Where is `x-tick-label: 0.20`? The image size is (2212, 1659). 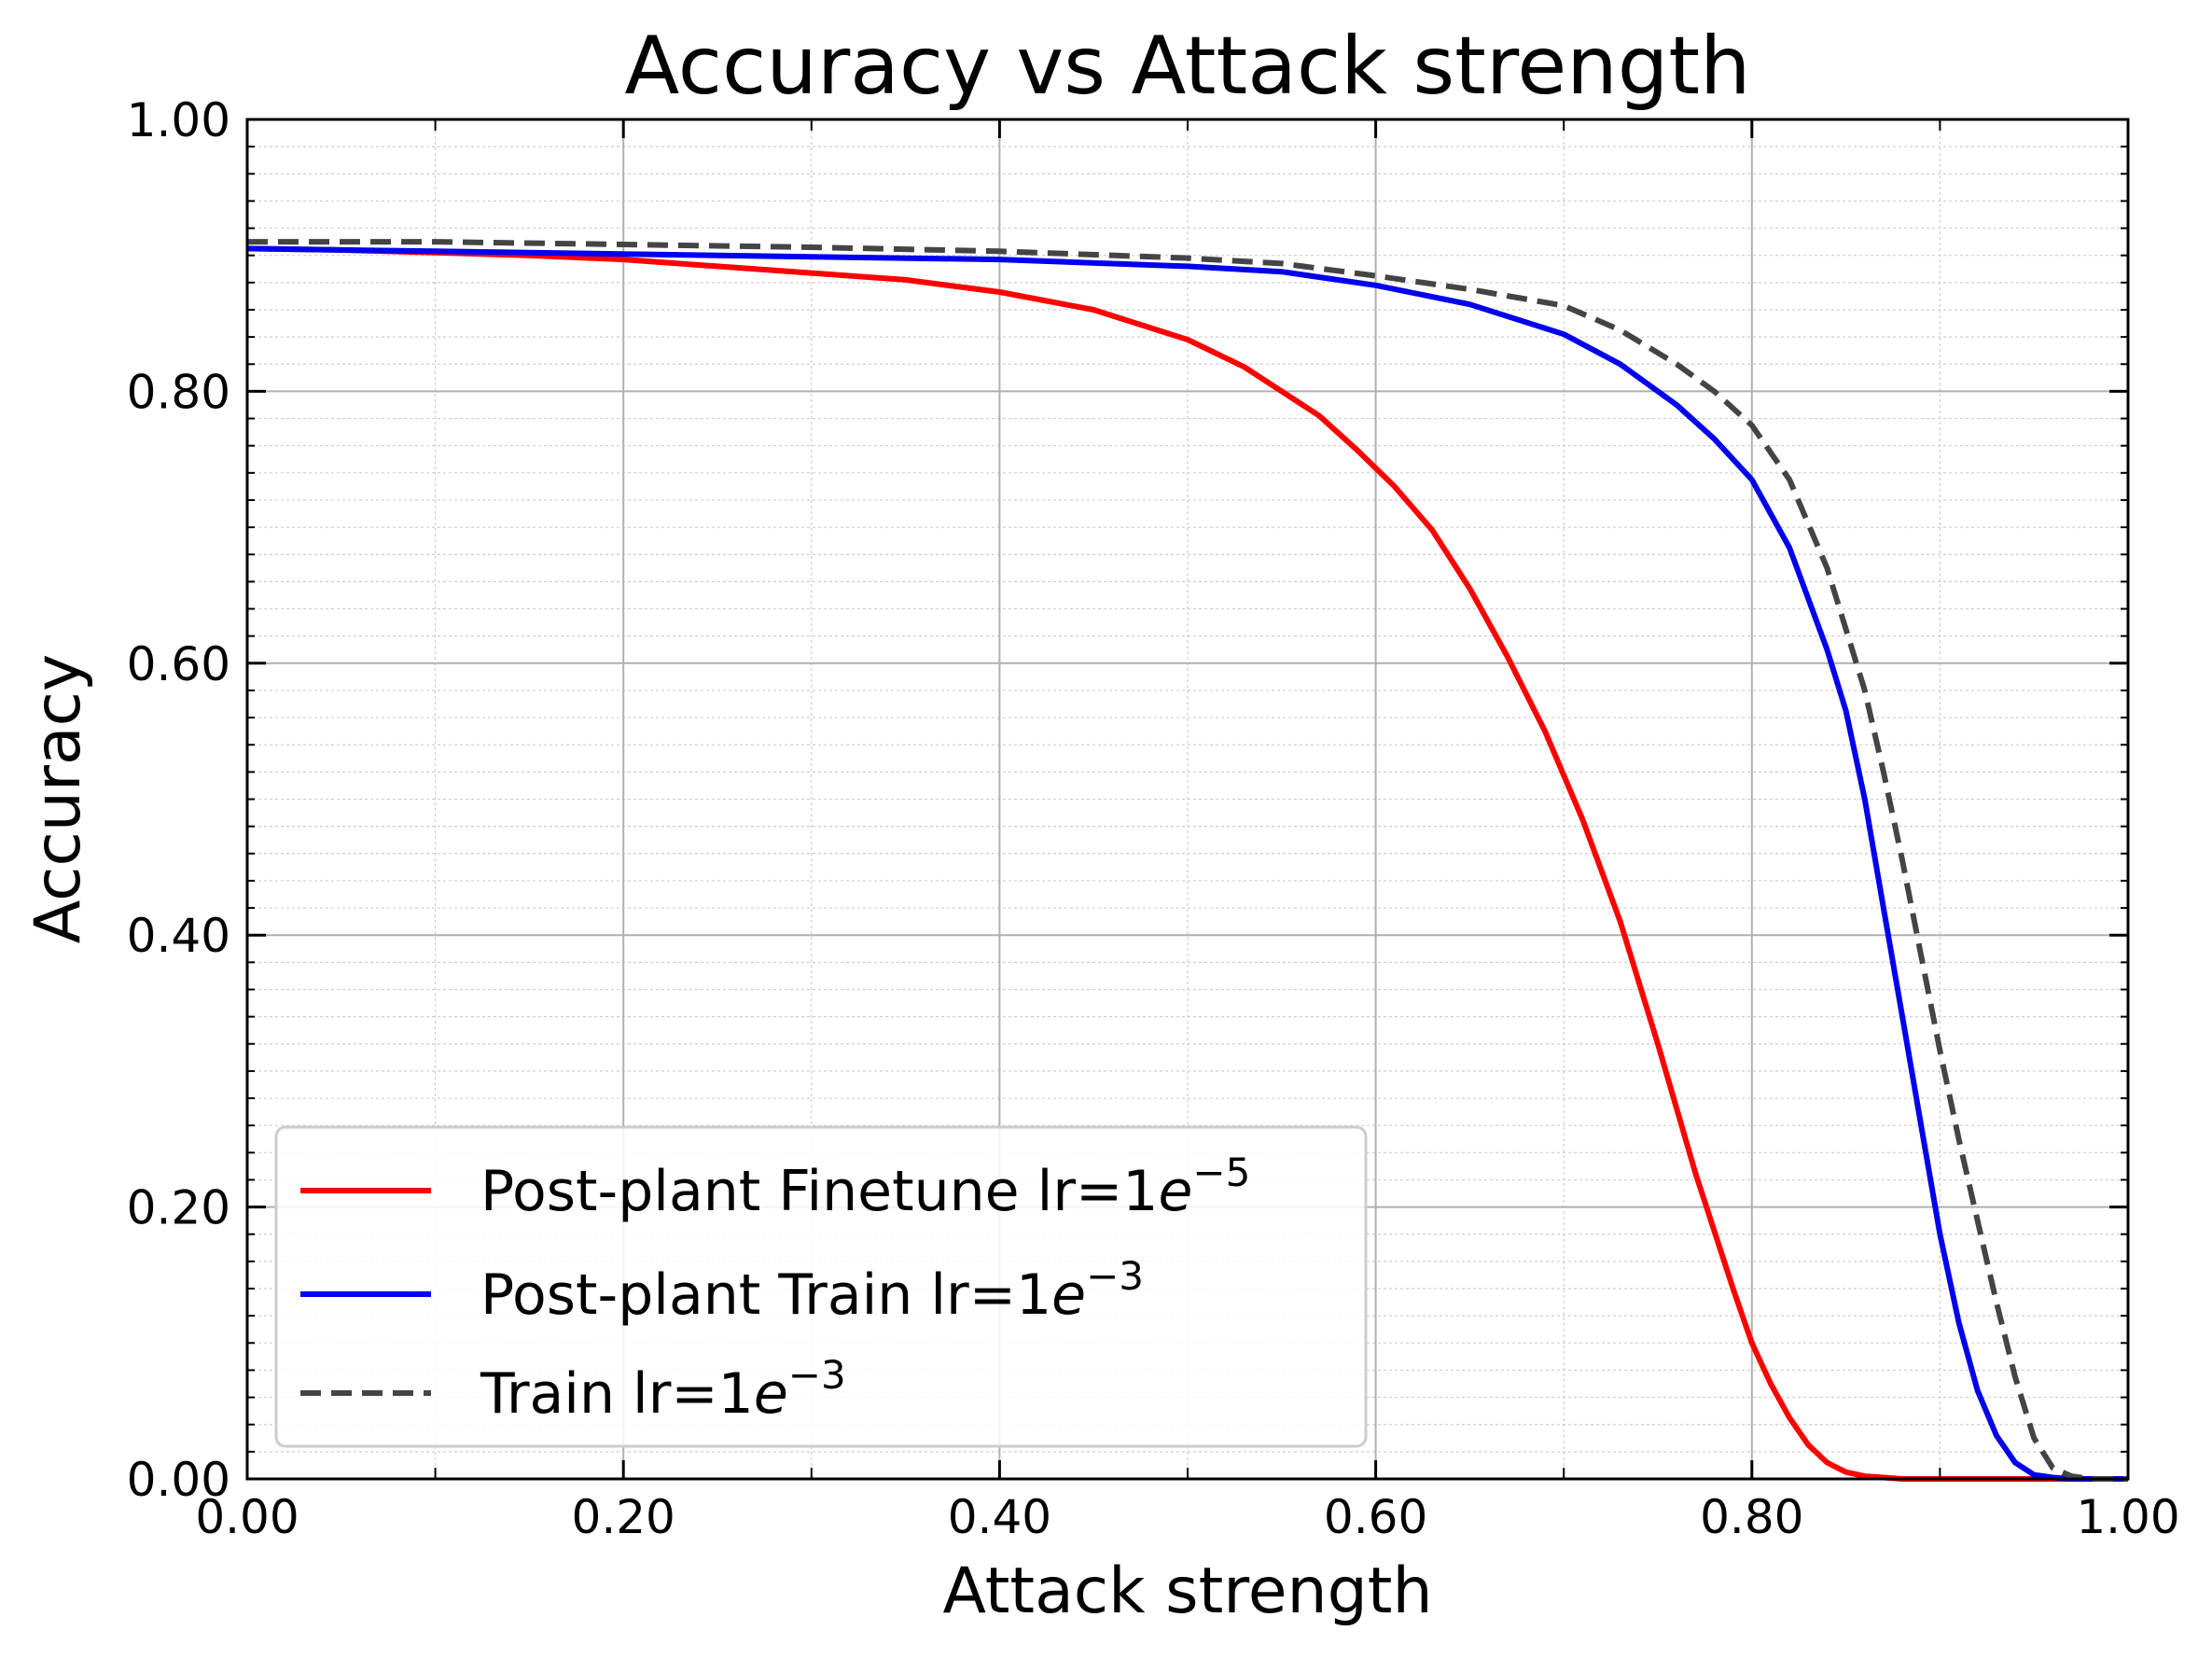
x-tick-label: 0.20 is located at coordinates (623, 1517).